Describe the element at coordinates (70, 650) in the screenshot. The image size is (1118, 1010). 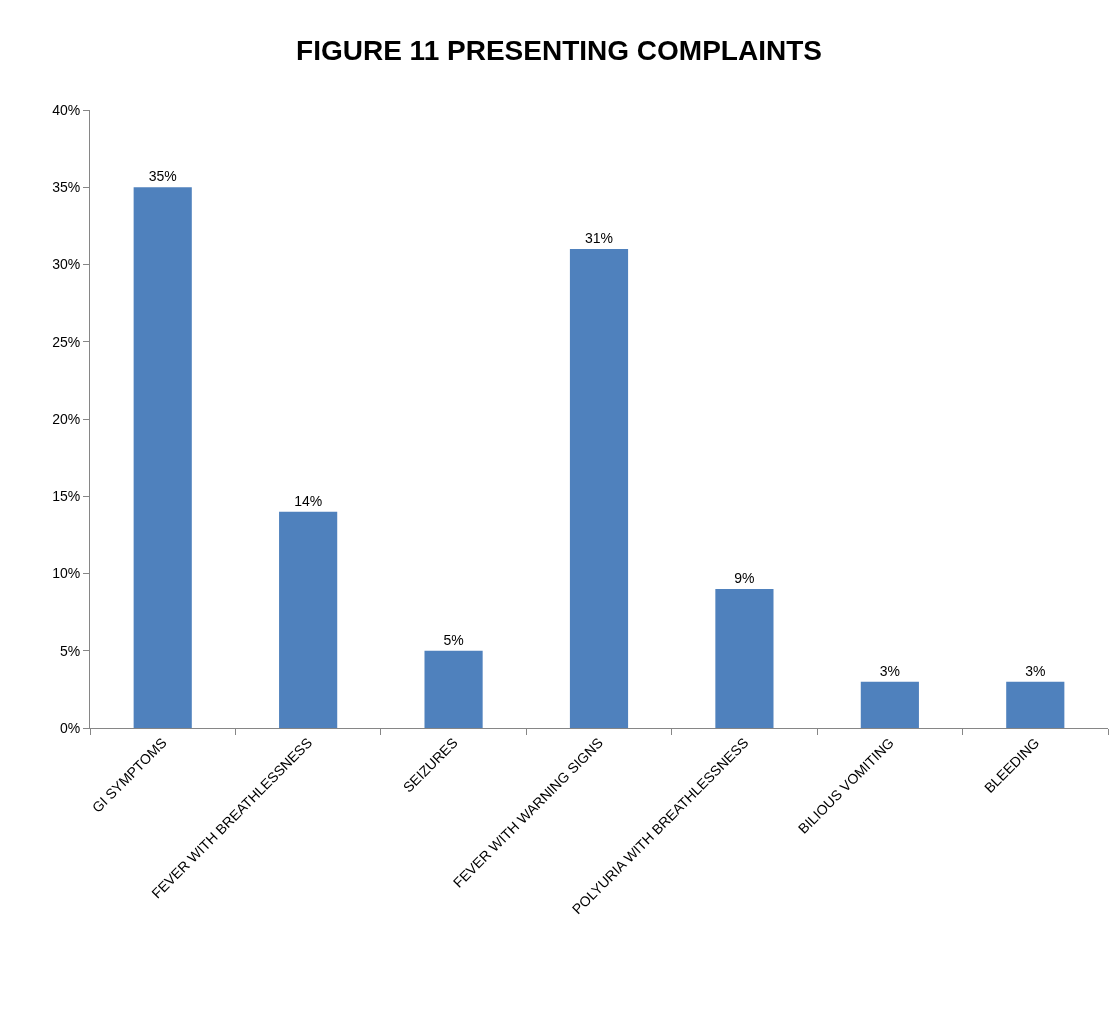
I see `y-tick-label: 5%` at that location.